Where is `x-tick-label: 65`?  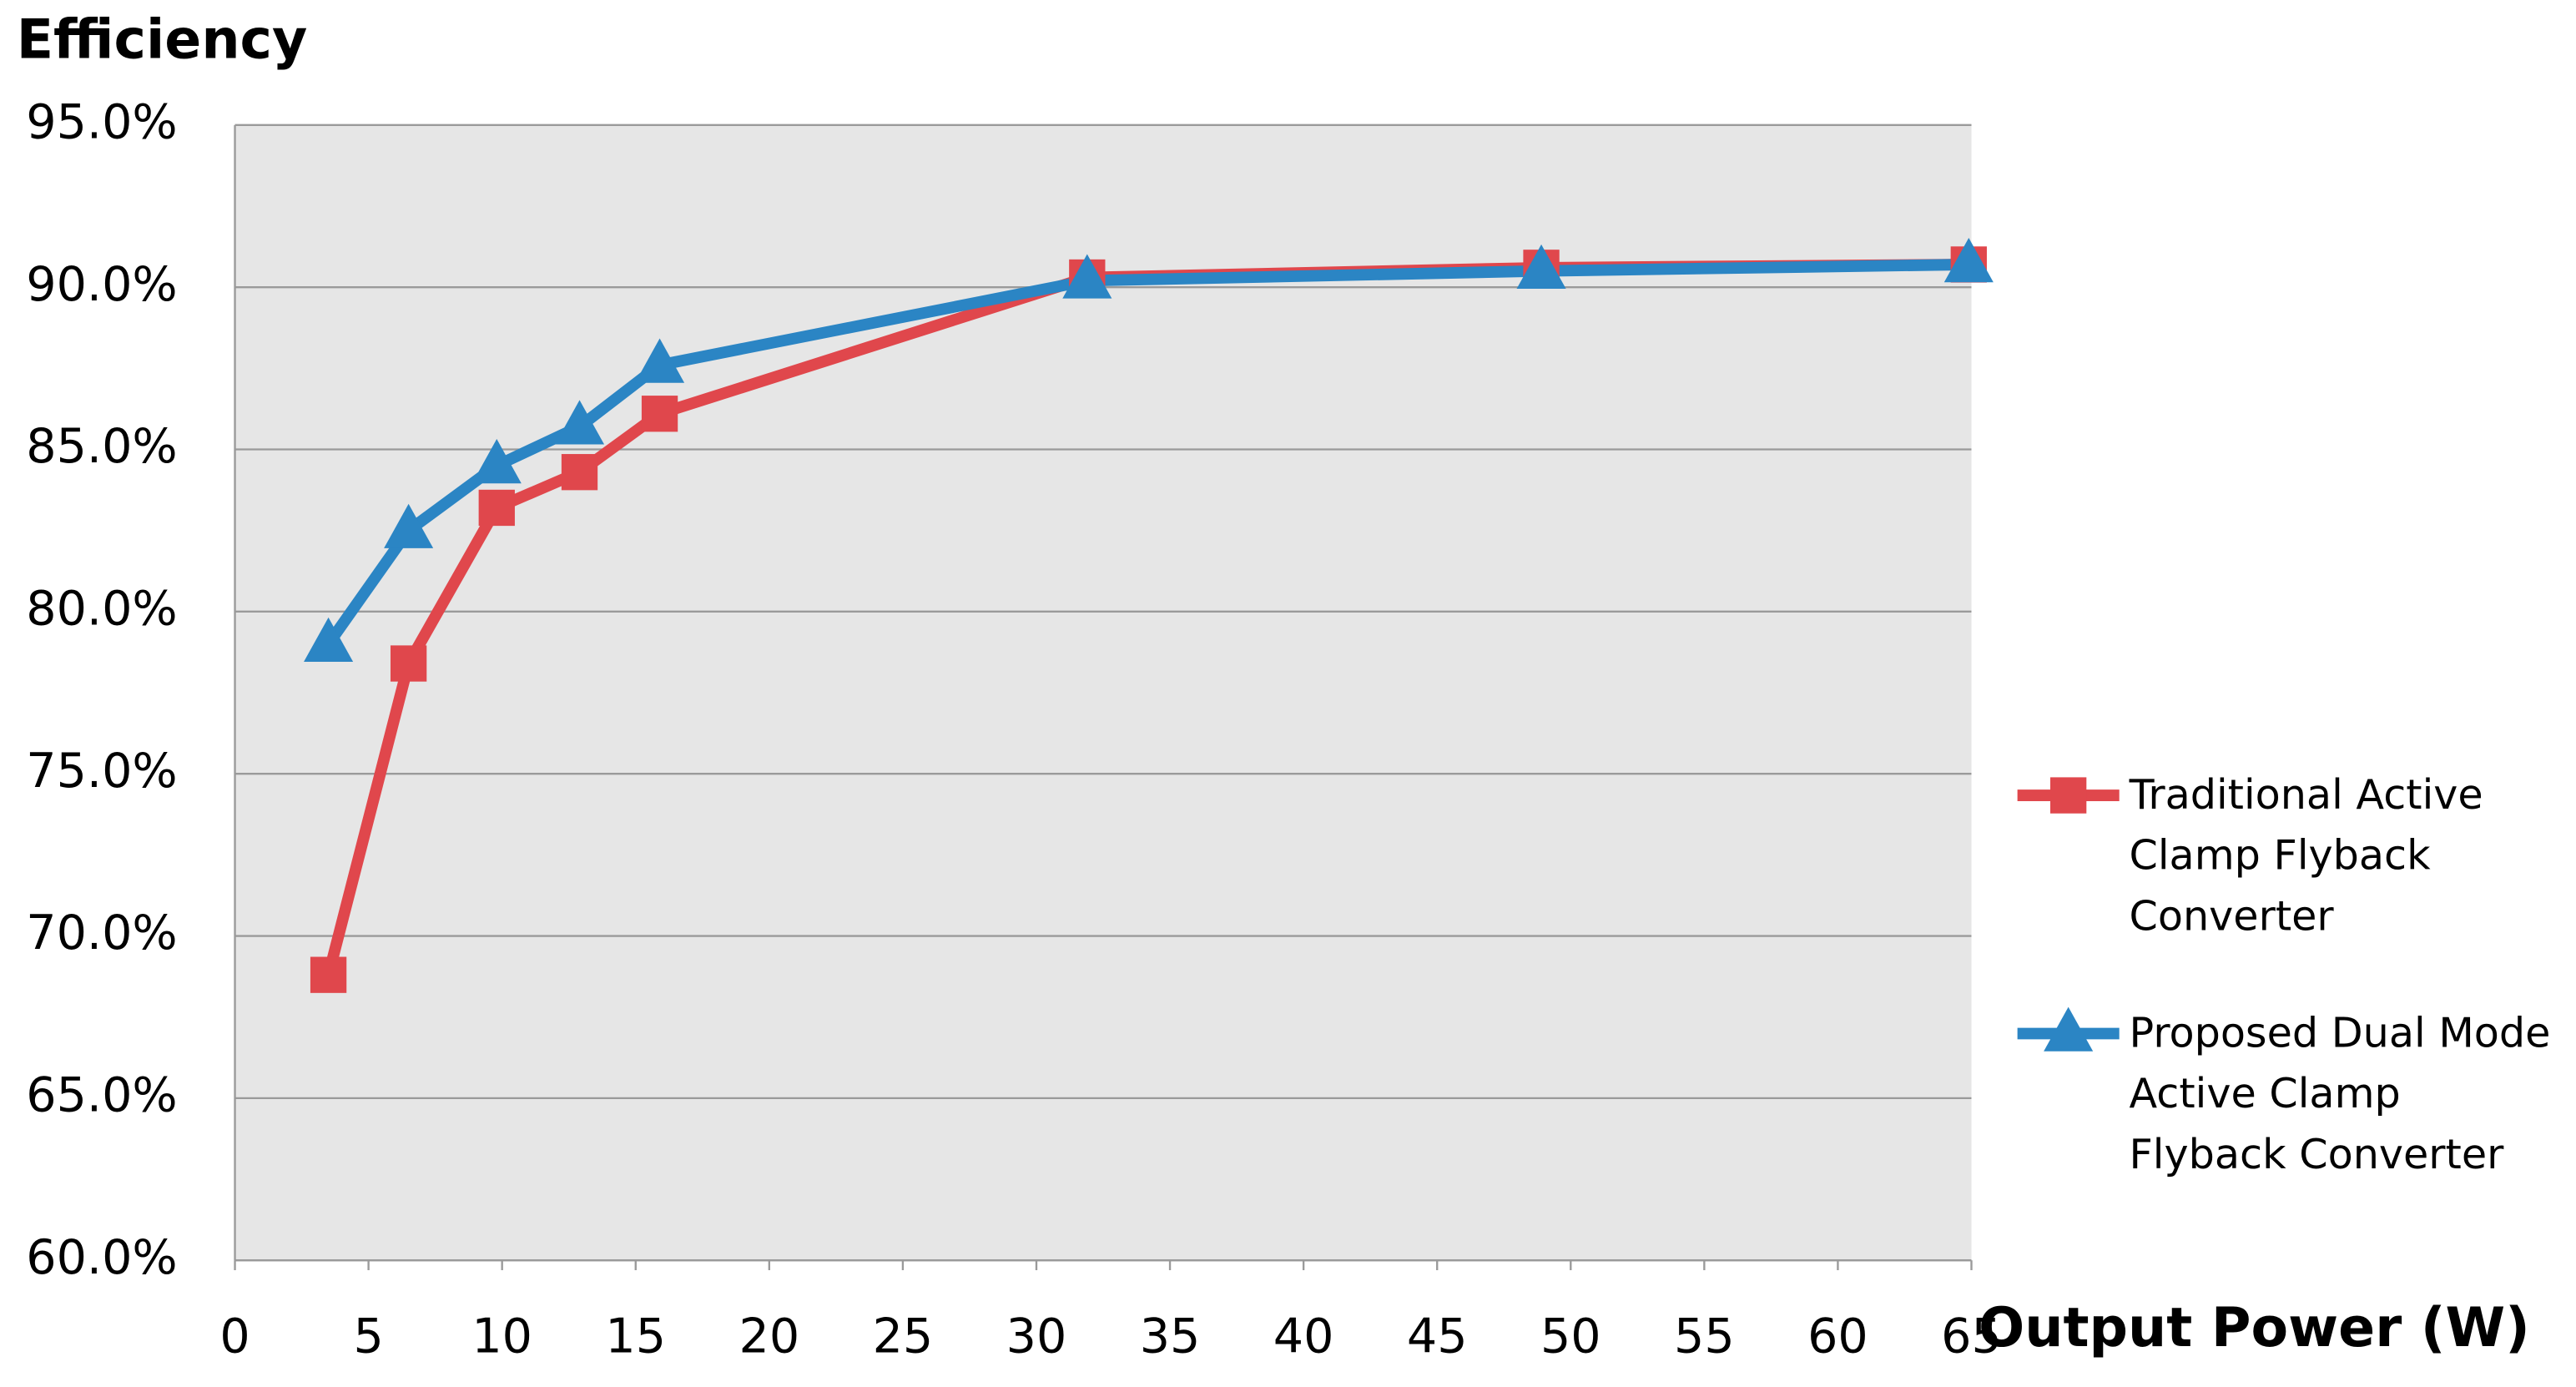 x-tick-label: 65 is located at coordinates (1971, 1336).